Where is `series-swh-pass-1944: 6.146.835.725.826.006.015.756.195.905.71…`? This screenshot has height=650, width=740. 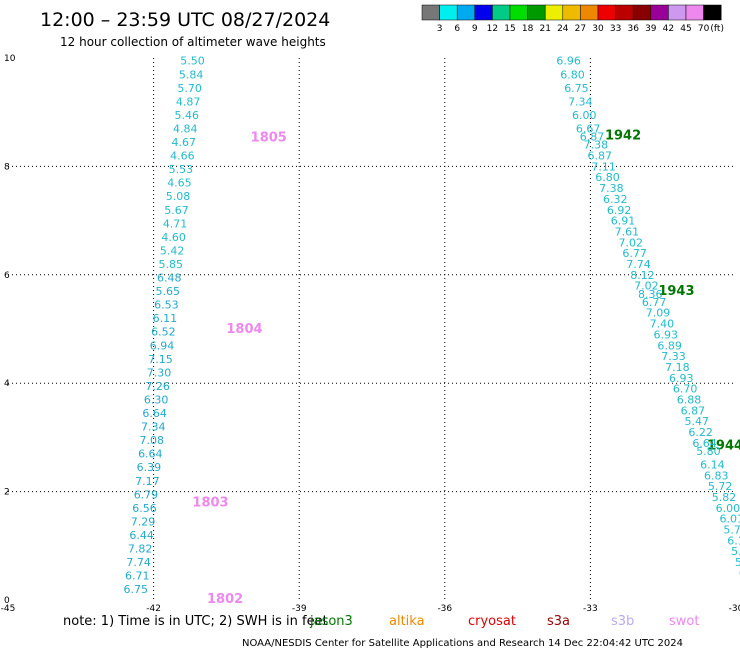
series-swh-pass-1944: 6.146.835.725.826.006.015.756.195.905.71… is located at coordinates (720, 519).